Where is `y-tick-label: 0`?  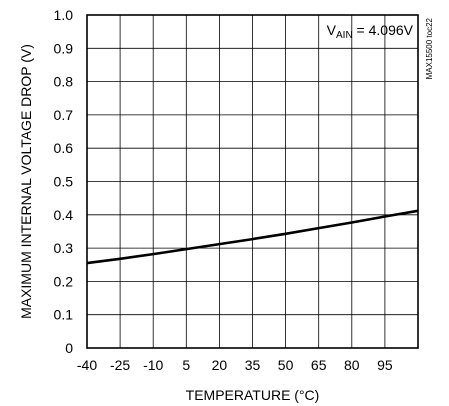 y-tick-label: 0 is located at coordinates (69, 348).